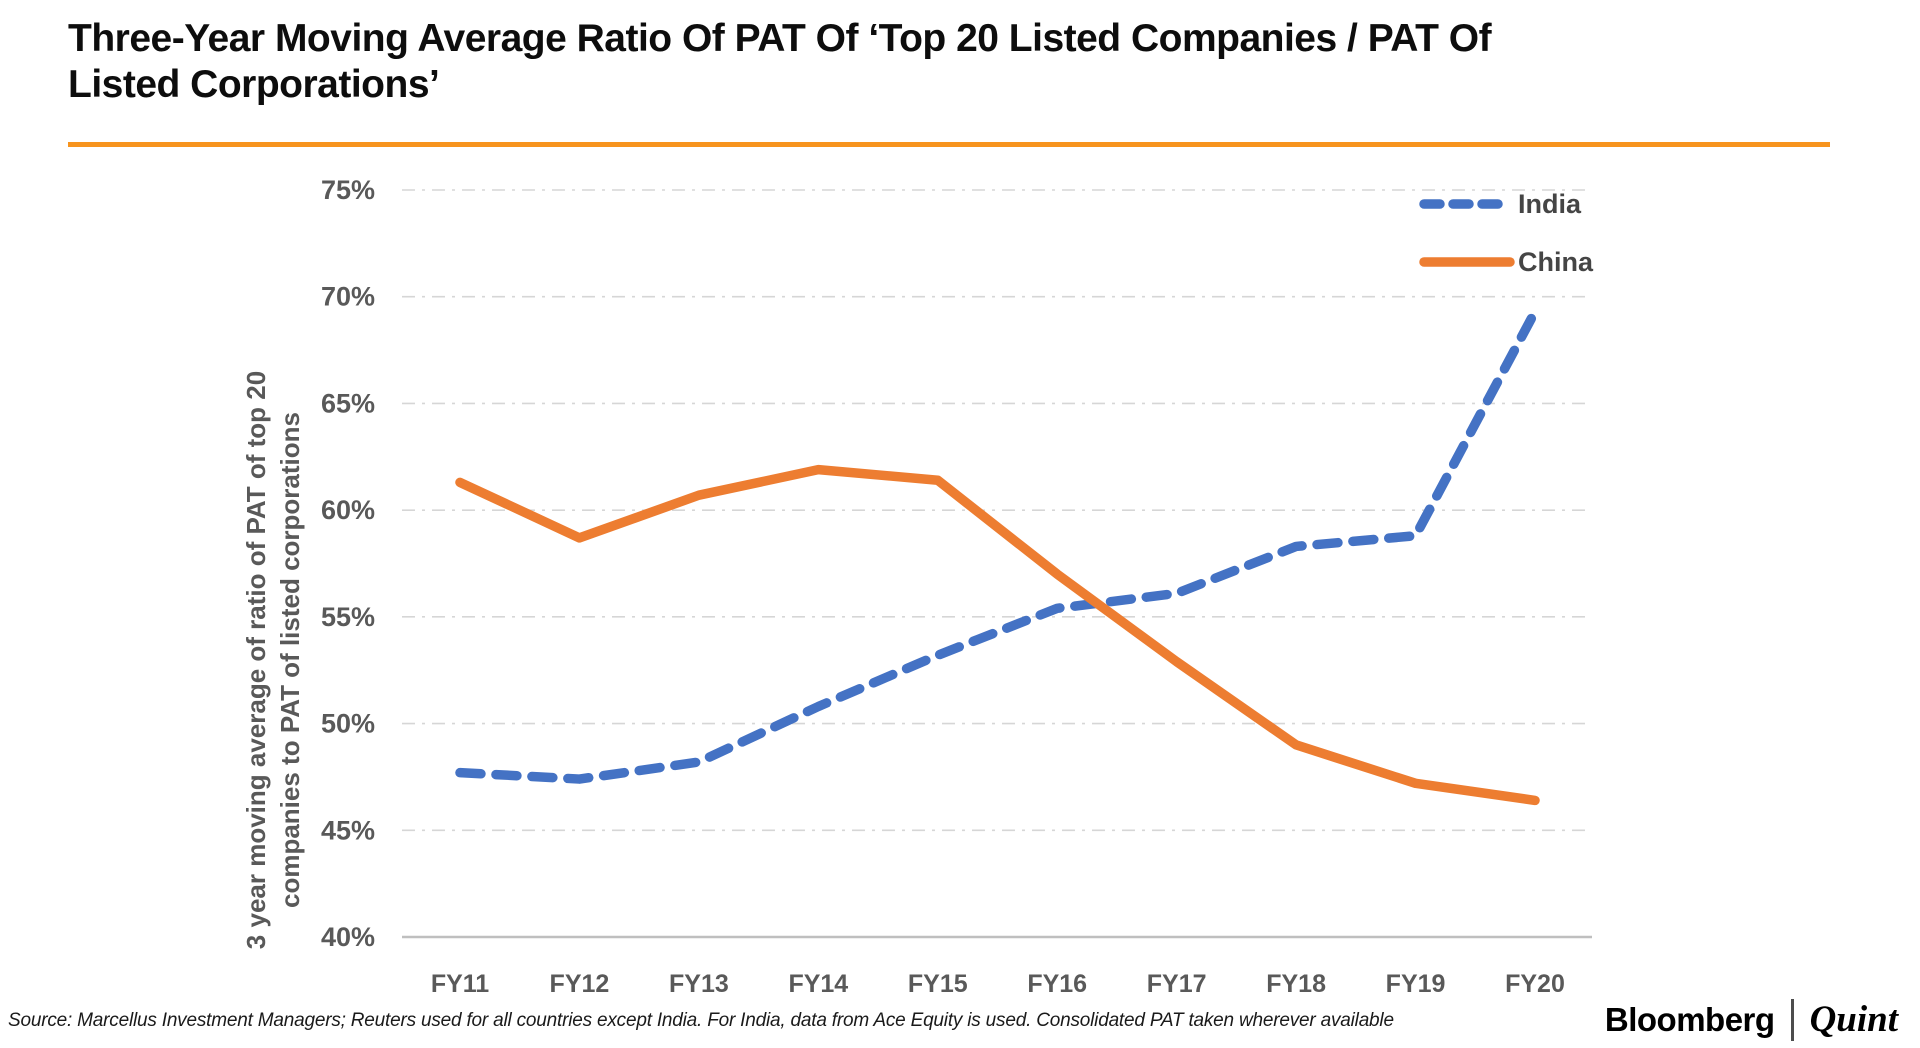 This screenshot has width=1920, height=1048. I want to click on y-tick-label: 50%, so click(348, 724).